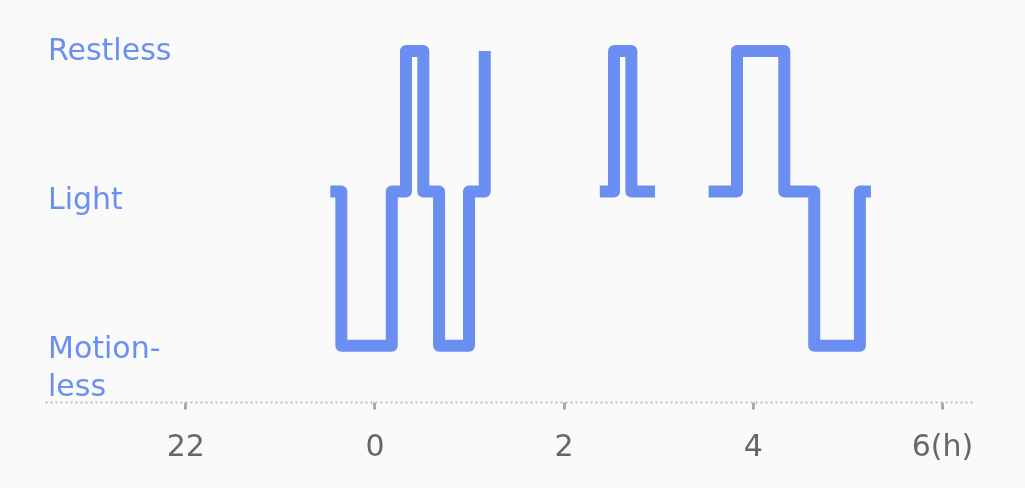 This screenshot has width=1025, height=488. I want to click on x-tick-label: 6(h), so click(942, 445).